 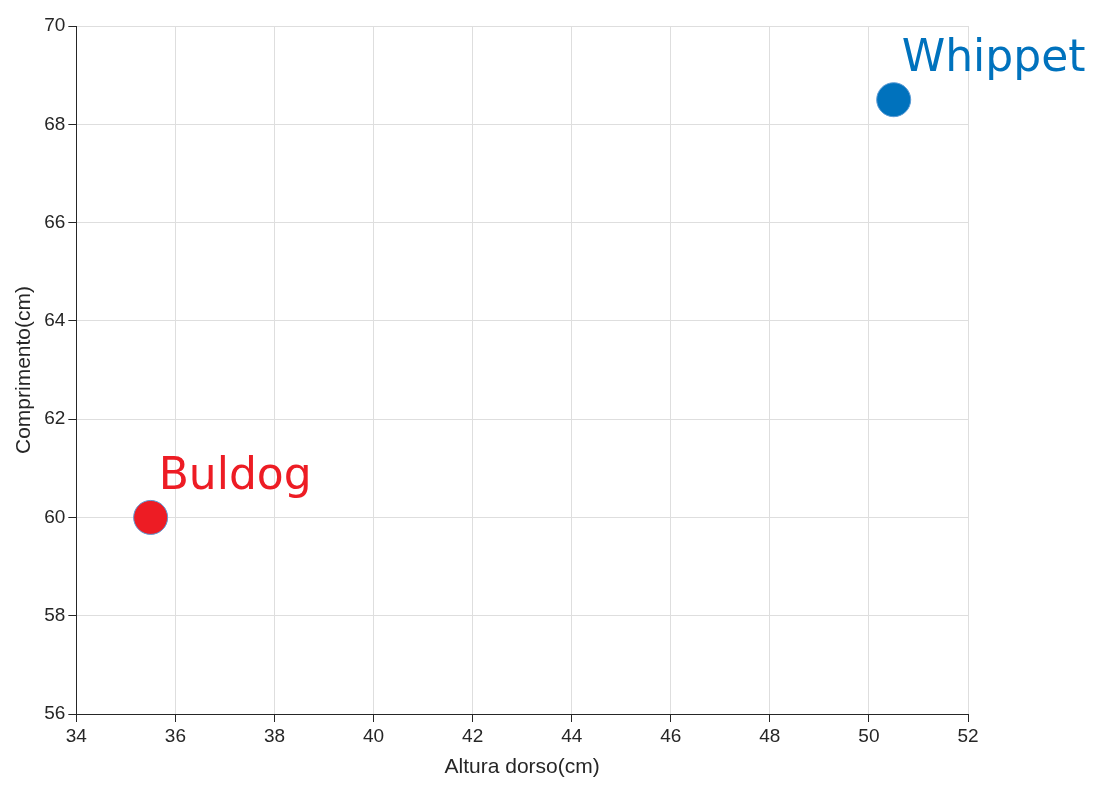 I want to click on x-axis-title: Altura dorso(cm), so click(x=522, y=766).